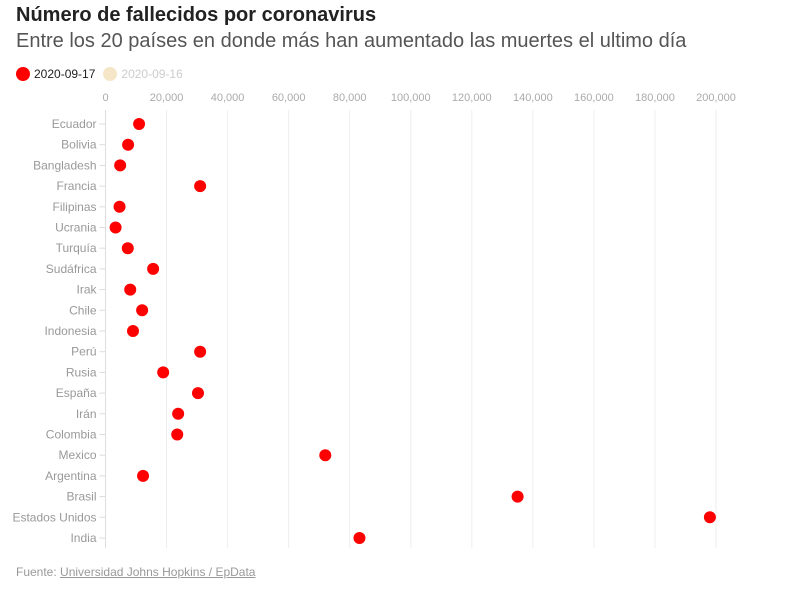 This screenshot has height=589, width=797. I want to click on data-point-ucrania, so click(115, 227).